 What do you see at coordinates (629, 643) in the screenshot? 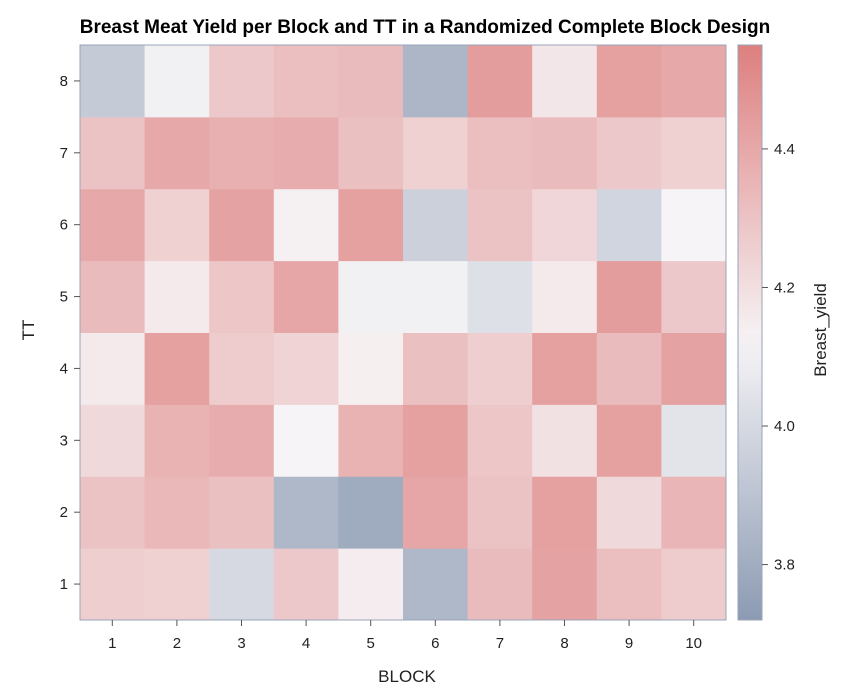
I see `x-tick-label: 9` at bounding box center [629, 643].